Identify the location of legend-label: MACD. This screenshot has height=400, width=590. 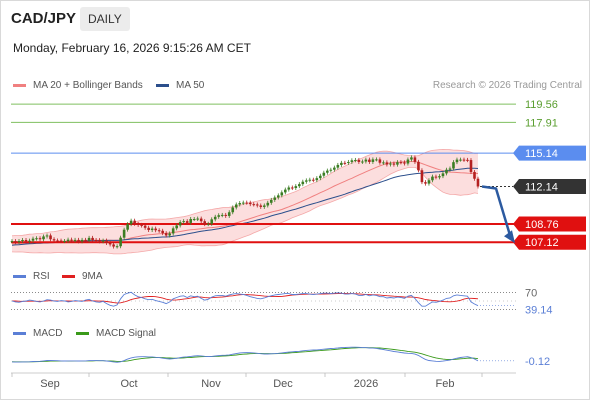
(48, 333).